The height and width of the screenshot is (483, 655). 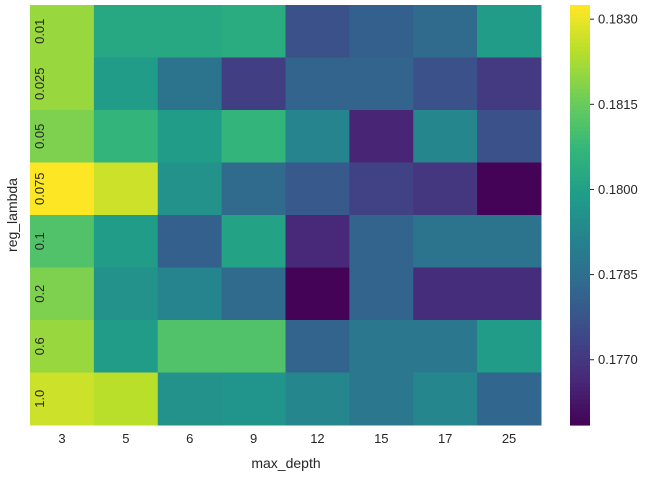 I want to click on x-tick-label: 12, so click(x=317, y=438).